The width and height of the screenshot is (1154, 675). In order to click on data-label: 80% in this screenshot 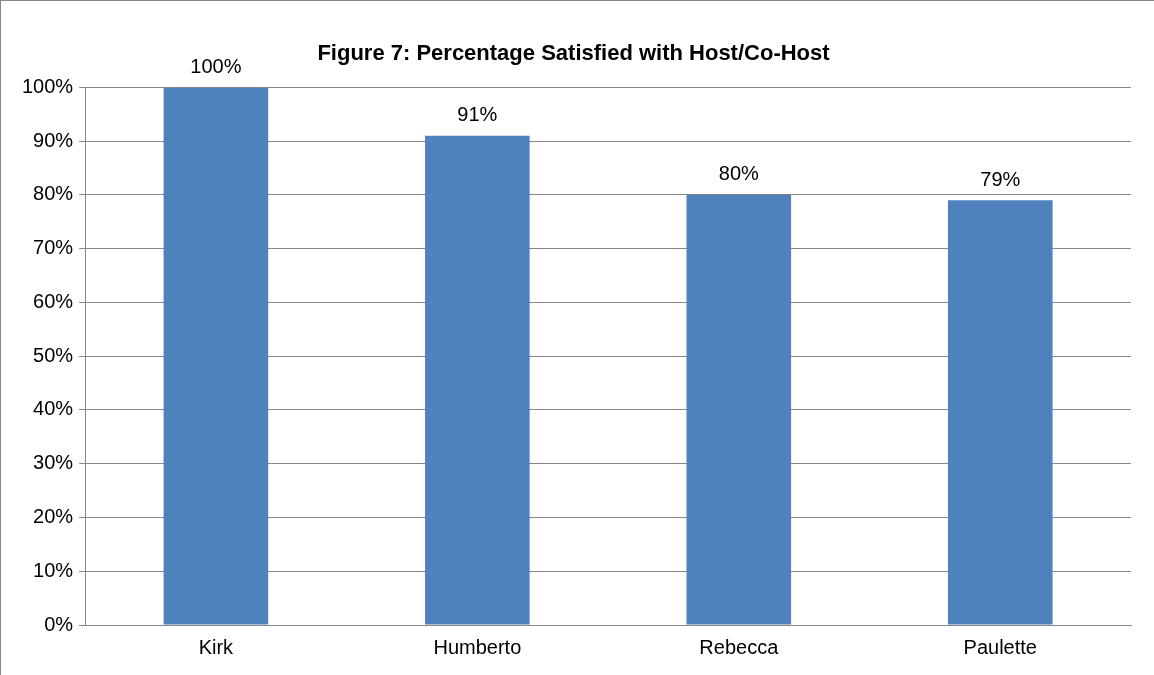, I will do `click(739, 173)`.